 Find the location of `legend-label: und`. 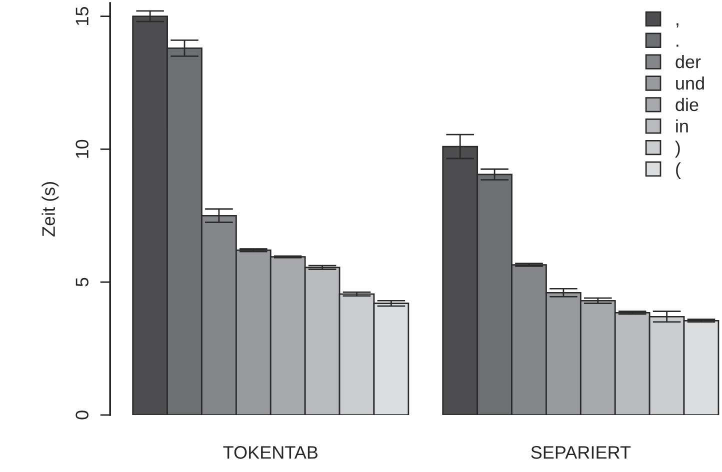

legend-label: und is located at coordinates (690, 83).